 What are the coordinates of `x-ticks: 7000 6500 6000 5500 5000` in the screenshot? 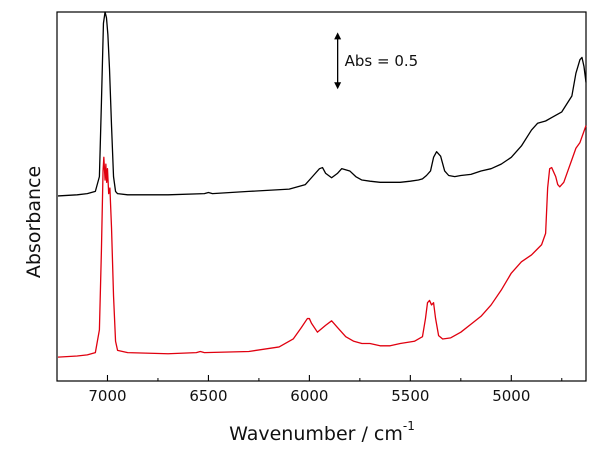 It's located at (309, 390).